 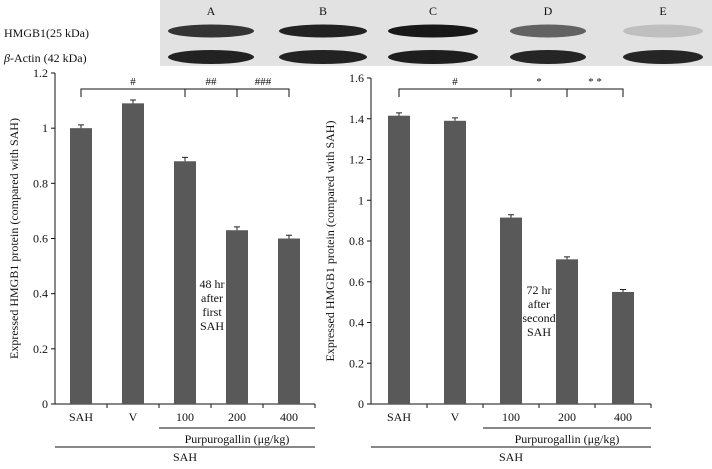 What do you see at coordinates (538, 311) in the screenshot?
I see `time-annotation: 72 hr after second SAH` at bounding box center [538, 311].